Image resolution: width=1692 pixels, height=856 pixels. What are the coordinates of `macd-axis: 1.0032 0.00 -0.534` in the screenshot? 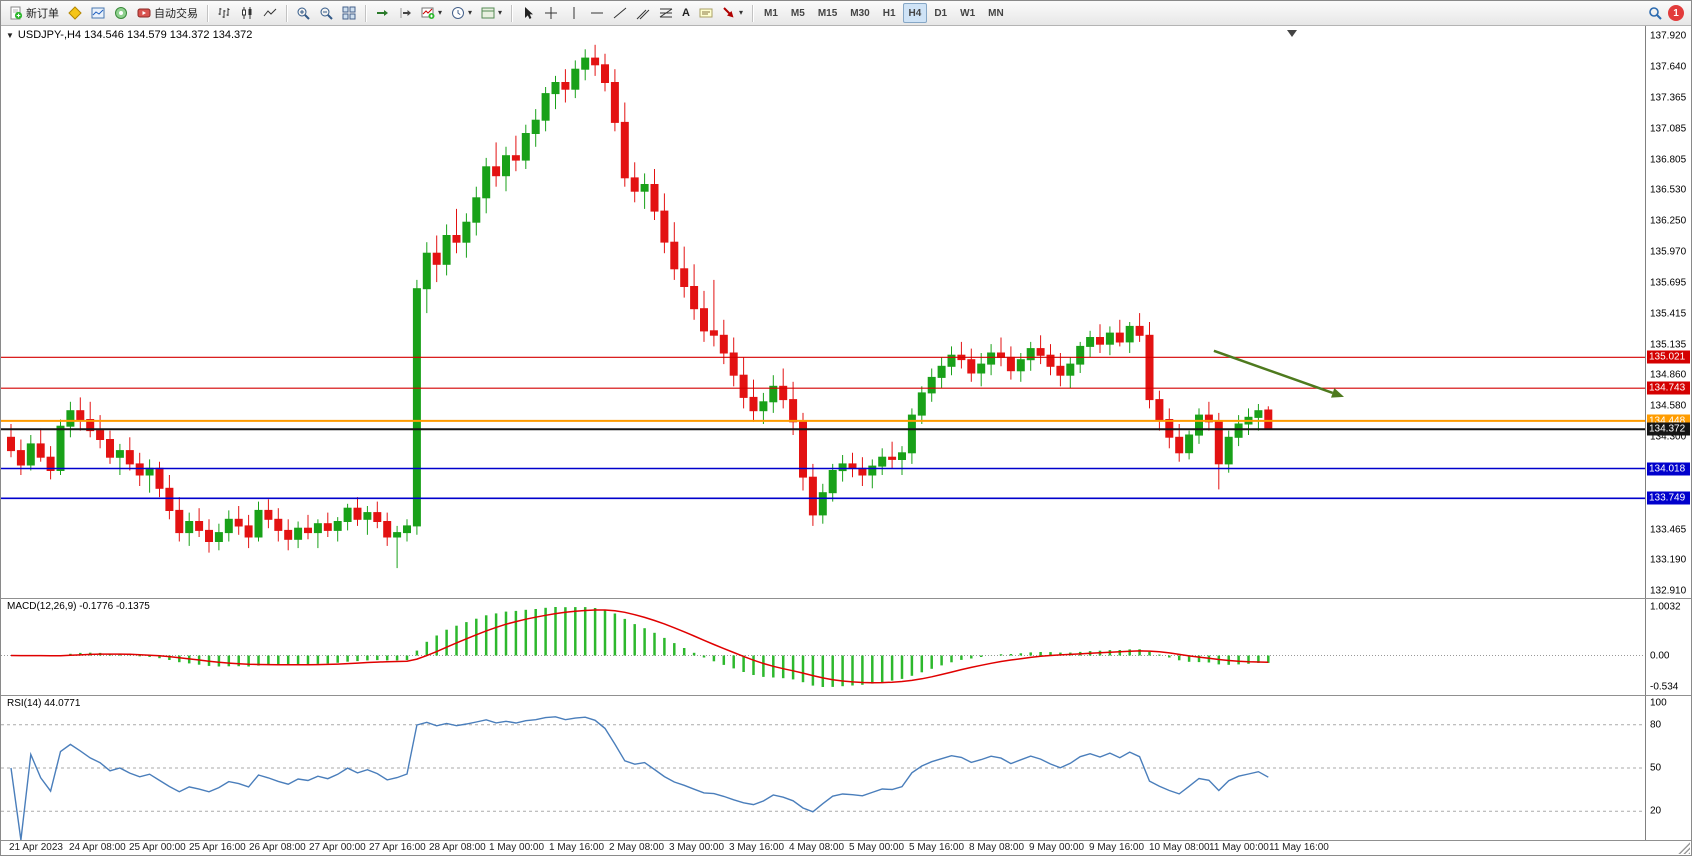 It's located at (1668, 647).